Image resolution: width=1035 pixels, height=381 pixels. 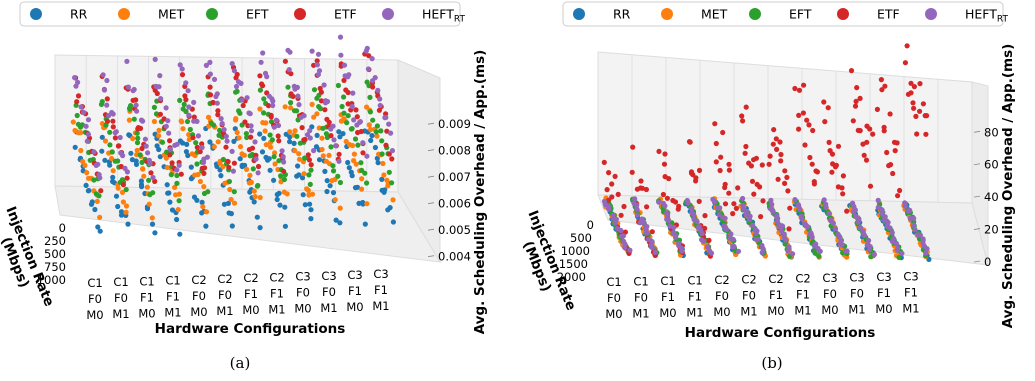 I want to click on x-tick-label-b-10-0: C3, so click(x=883, y=277).